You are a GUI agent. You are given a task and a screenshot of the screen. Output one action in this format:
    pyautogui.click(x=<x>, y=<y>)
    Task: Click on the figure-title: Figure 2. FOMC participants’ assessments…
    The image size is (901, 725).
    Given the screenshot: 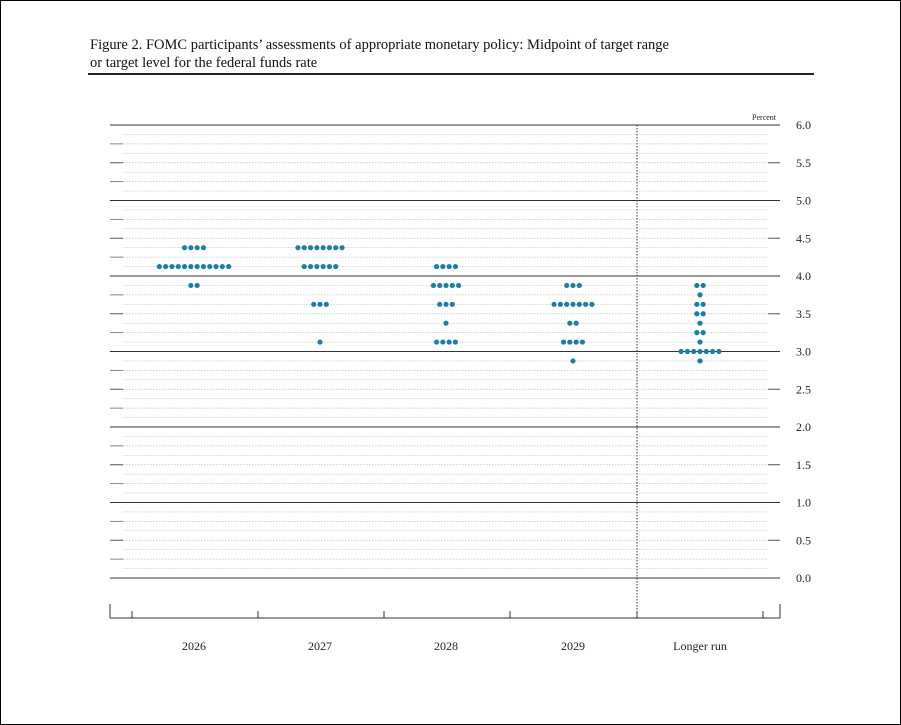 What is the action you would take?
    pyautogui.click(x=450, y=54)
    